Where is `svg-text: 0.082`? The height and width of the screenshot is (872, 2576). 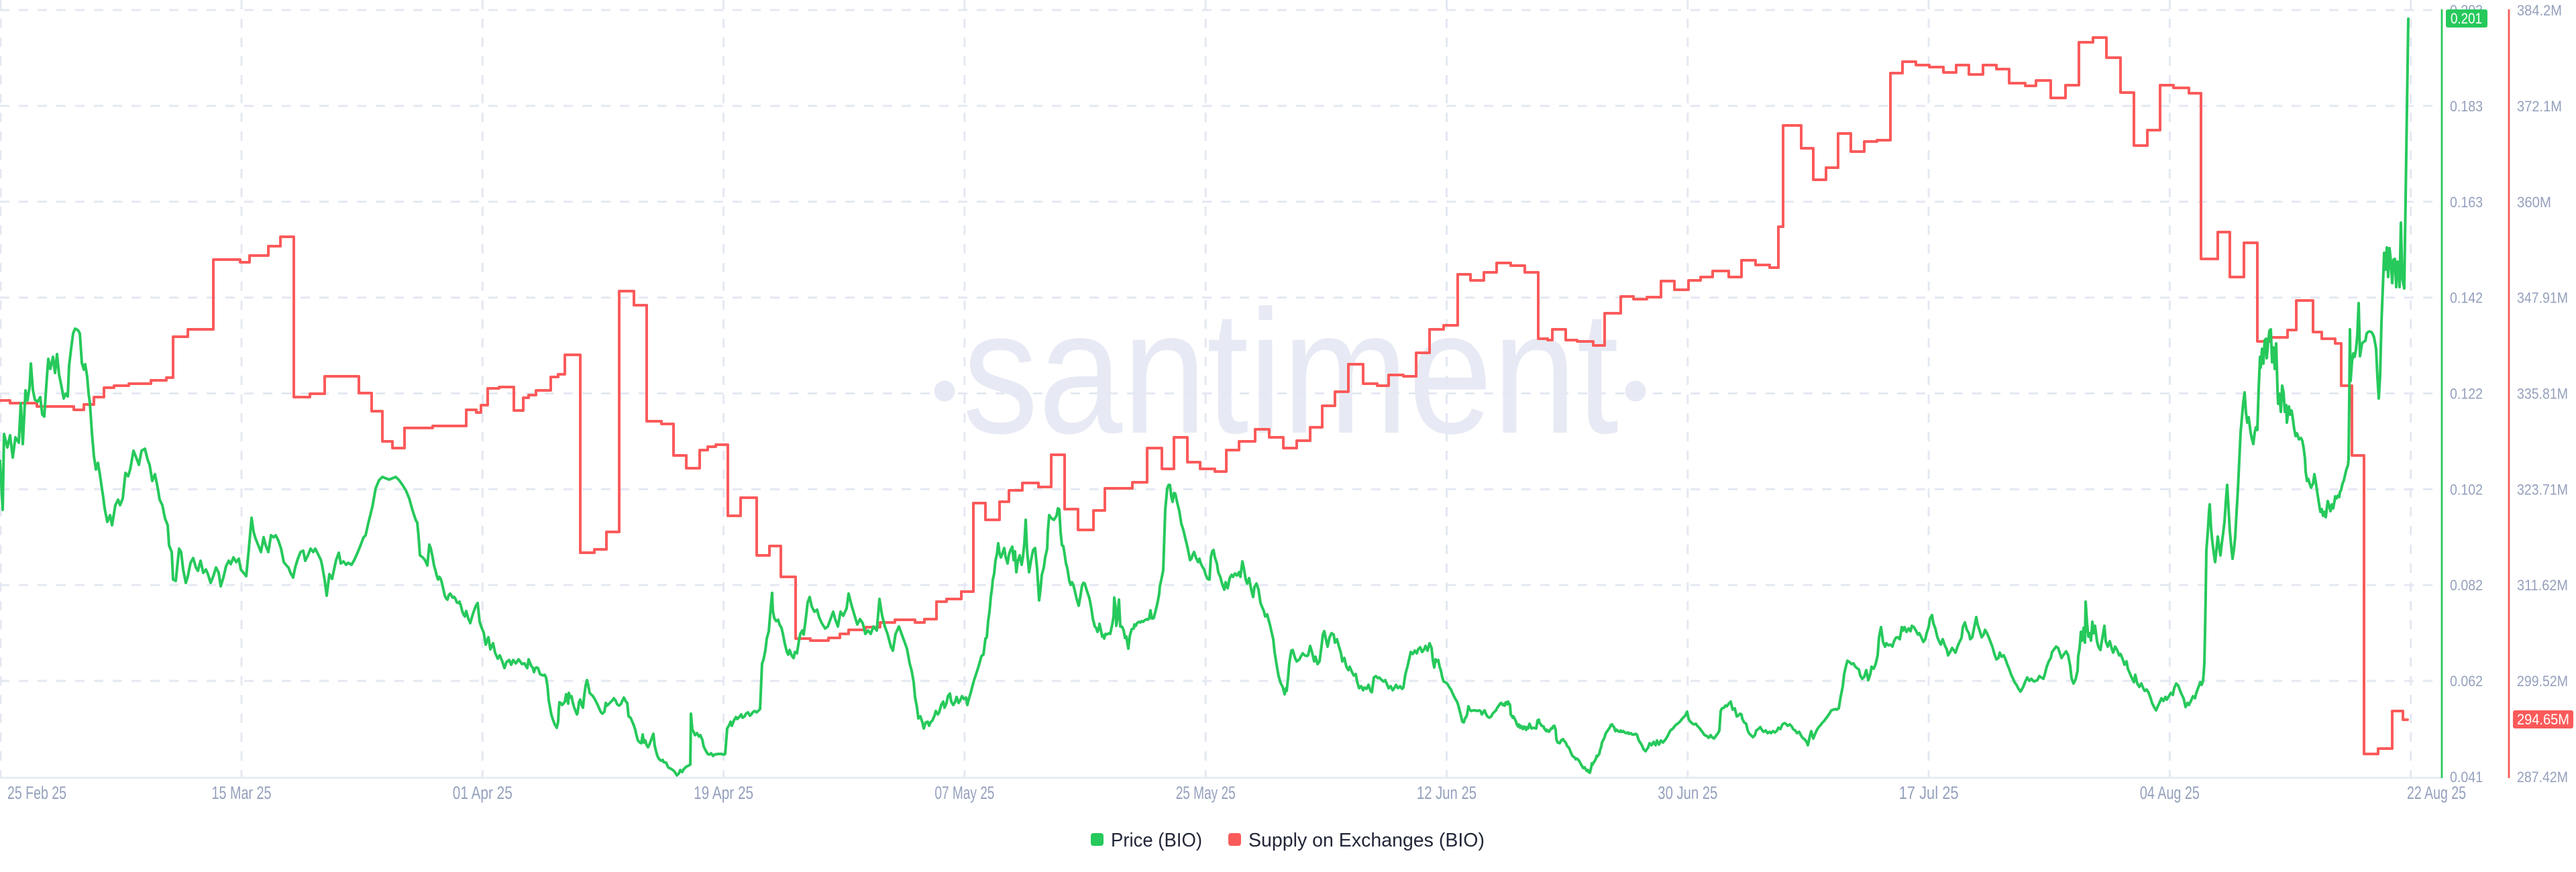
svg-text: 0.082 is located at coordinates (2466, 585).